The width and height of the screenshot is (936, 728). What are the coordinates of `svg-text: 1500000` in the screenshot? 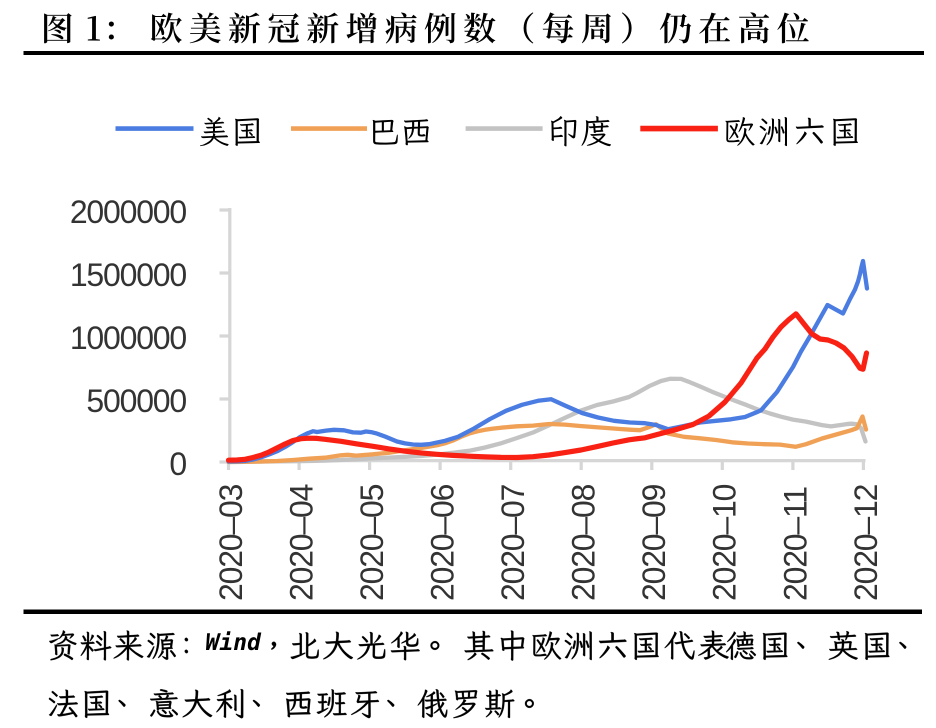 It's located at (128, 275).